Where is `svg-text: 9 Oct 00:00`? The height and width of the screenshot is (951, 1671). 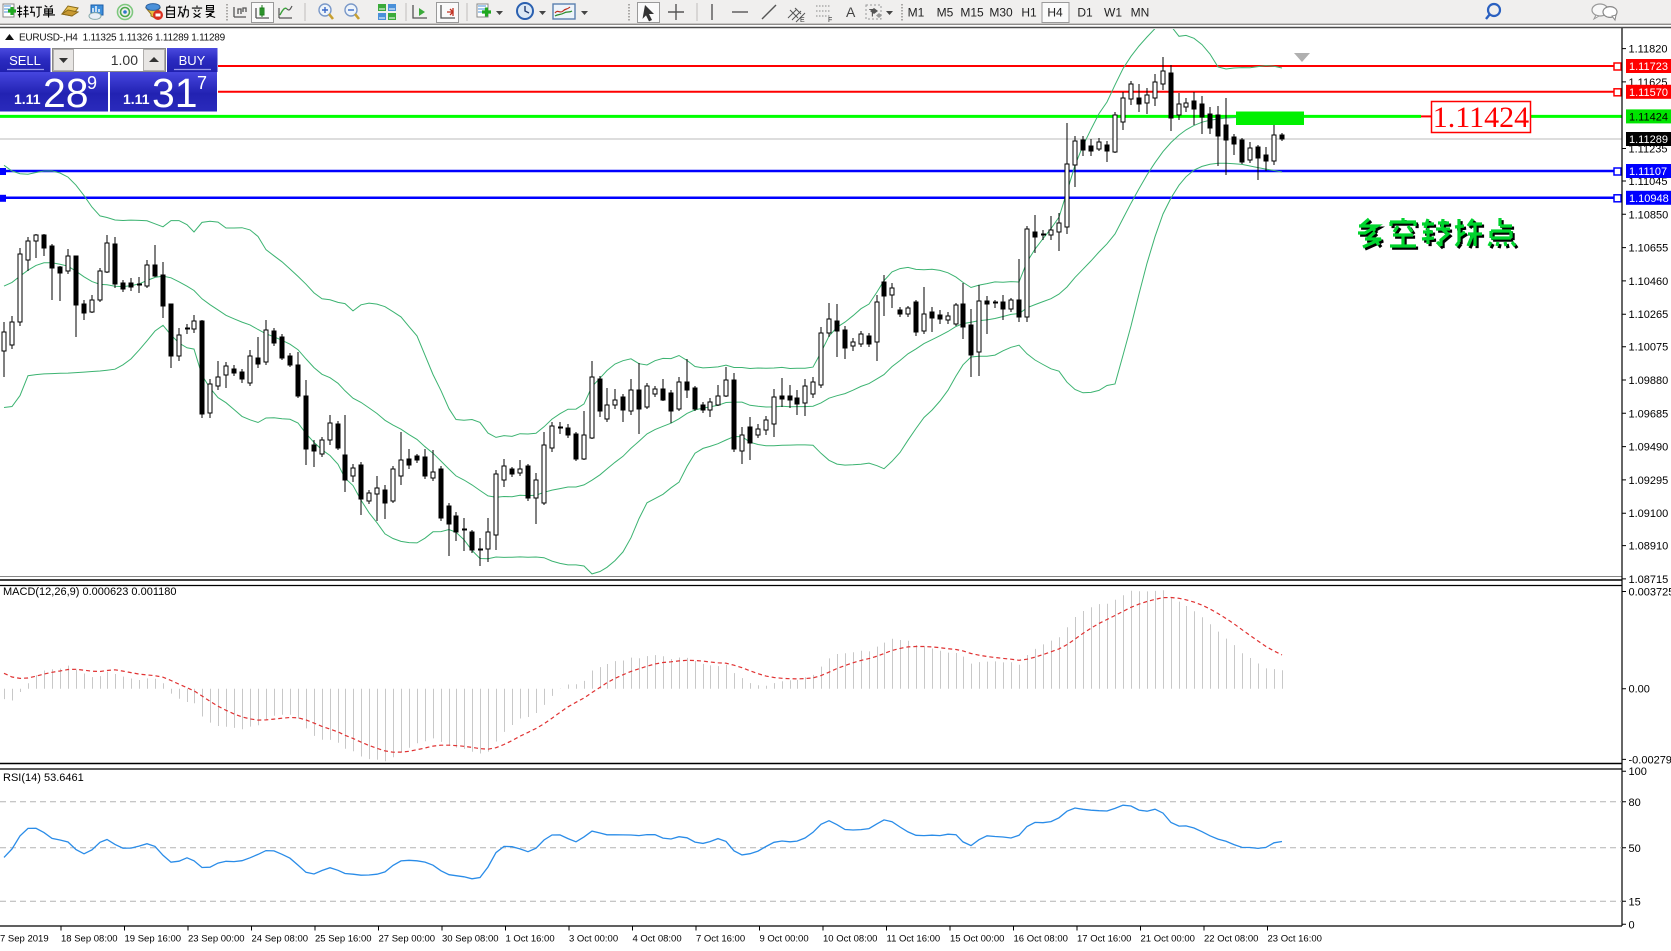
svg-text: 9 Oct 00:00 is located at coordinates (784, 939).